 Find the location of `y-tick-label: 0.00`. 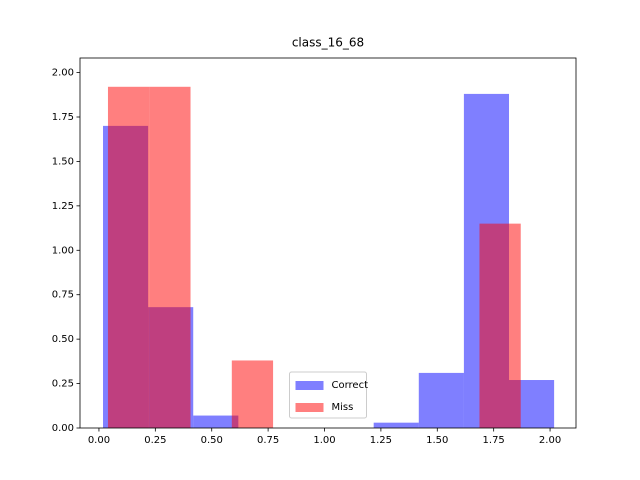

y-tick-label: 0.00 is located at coordinates (63, 428).